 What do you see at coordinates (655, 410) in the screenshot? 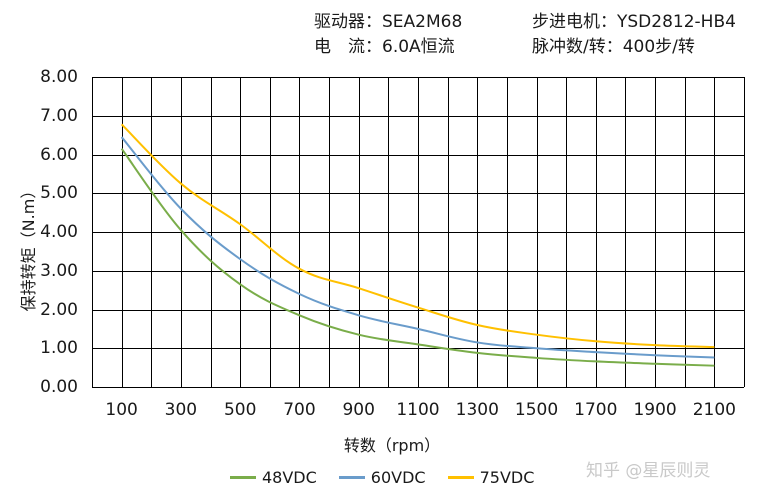
I see `x-tick-label: 1900` at bounding box center [655, 410].